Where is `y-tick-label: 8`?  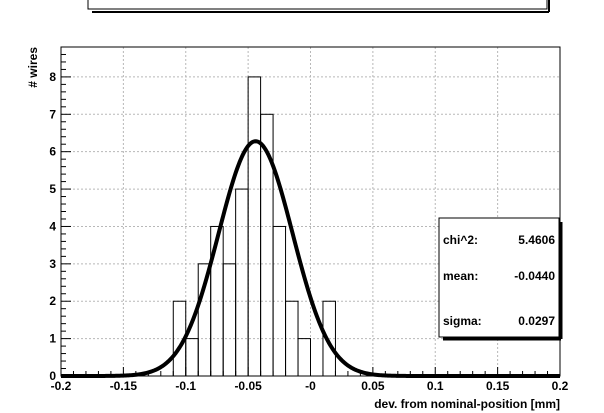 y-tick-label: 8 is located at coordinates (52, 77).